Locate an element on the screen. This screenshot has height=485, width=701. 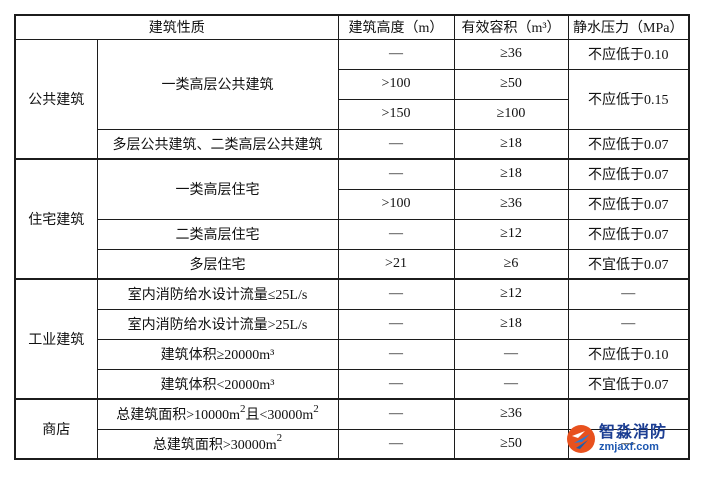
table-row: 多层公共建筑、二类高层公共建筑 — ≥18 不应低于0.07 is located at coordinates (352, 144).